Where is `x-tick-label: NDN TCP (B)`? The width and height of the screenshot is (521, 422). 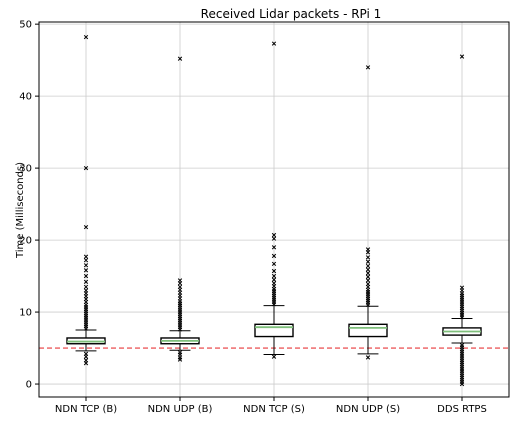 x-tick-label: NDN TCP (B) is located at coordinates (86, 409).